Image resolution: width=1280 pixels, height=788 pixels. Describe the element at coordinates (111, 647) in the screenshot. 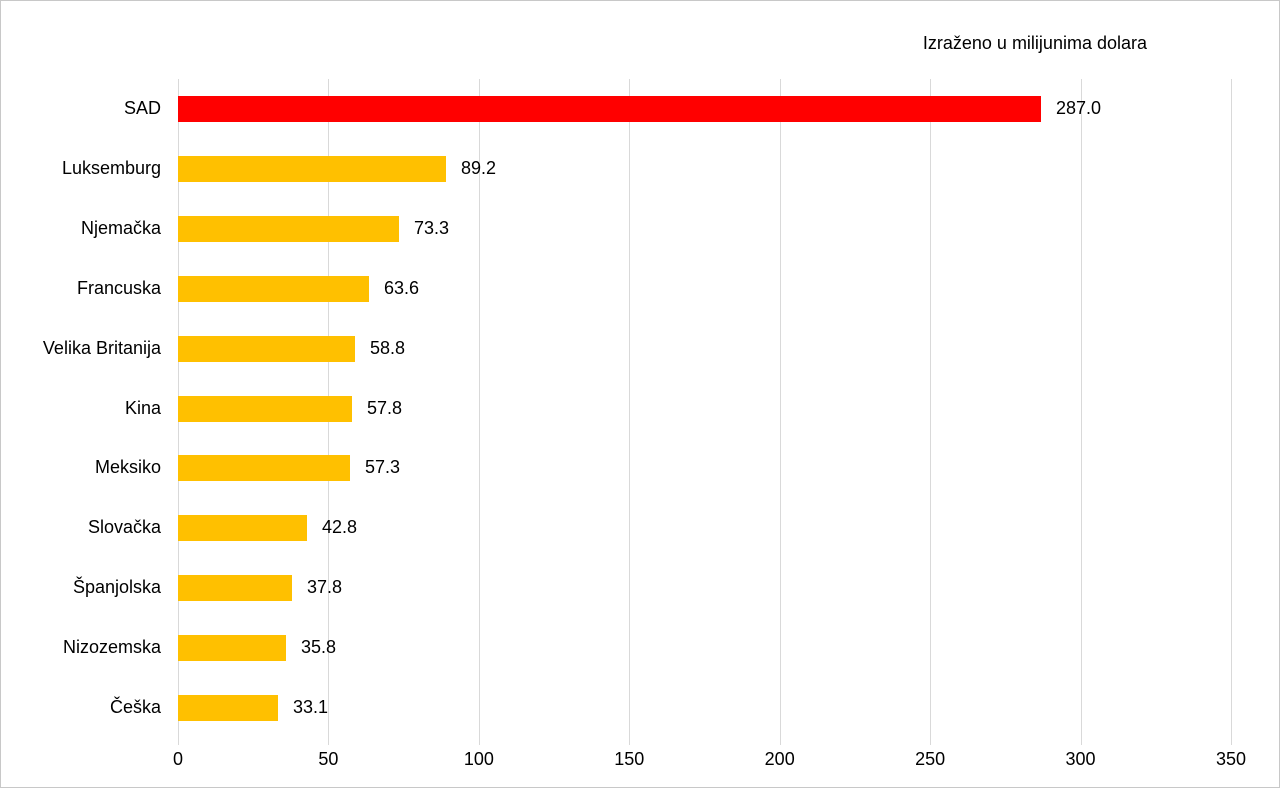

I see `category-label: Nizozemska` at that location.